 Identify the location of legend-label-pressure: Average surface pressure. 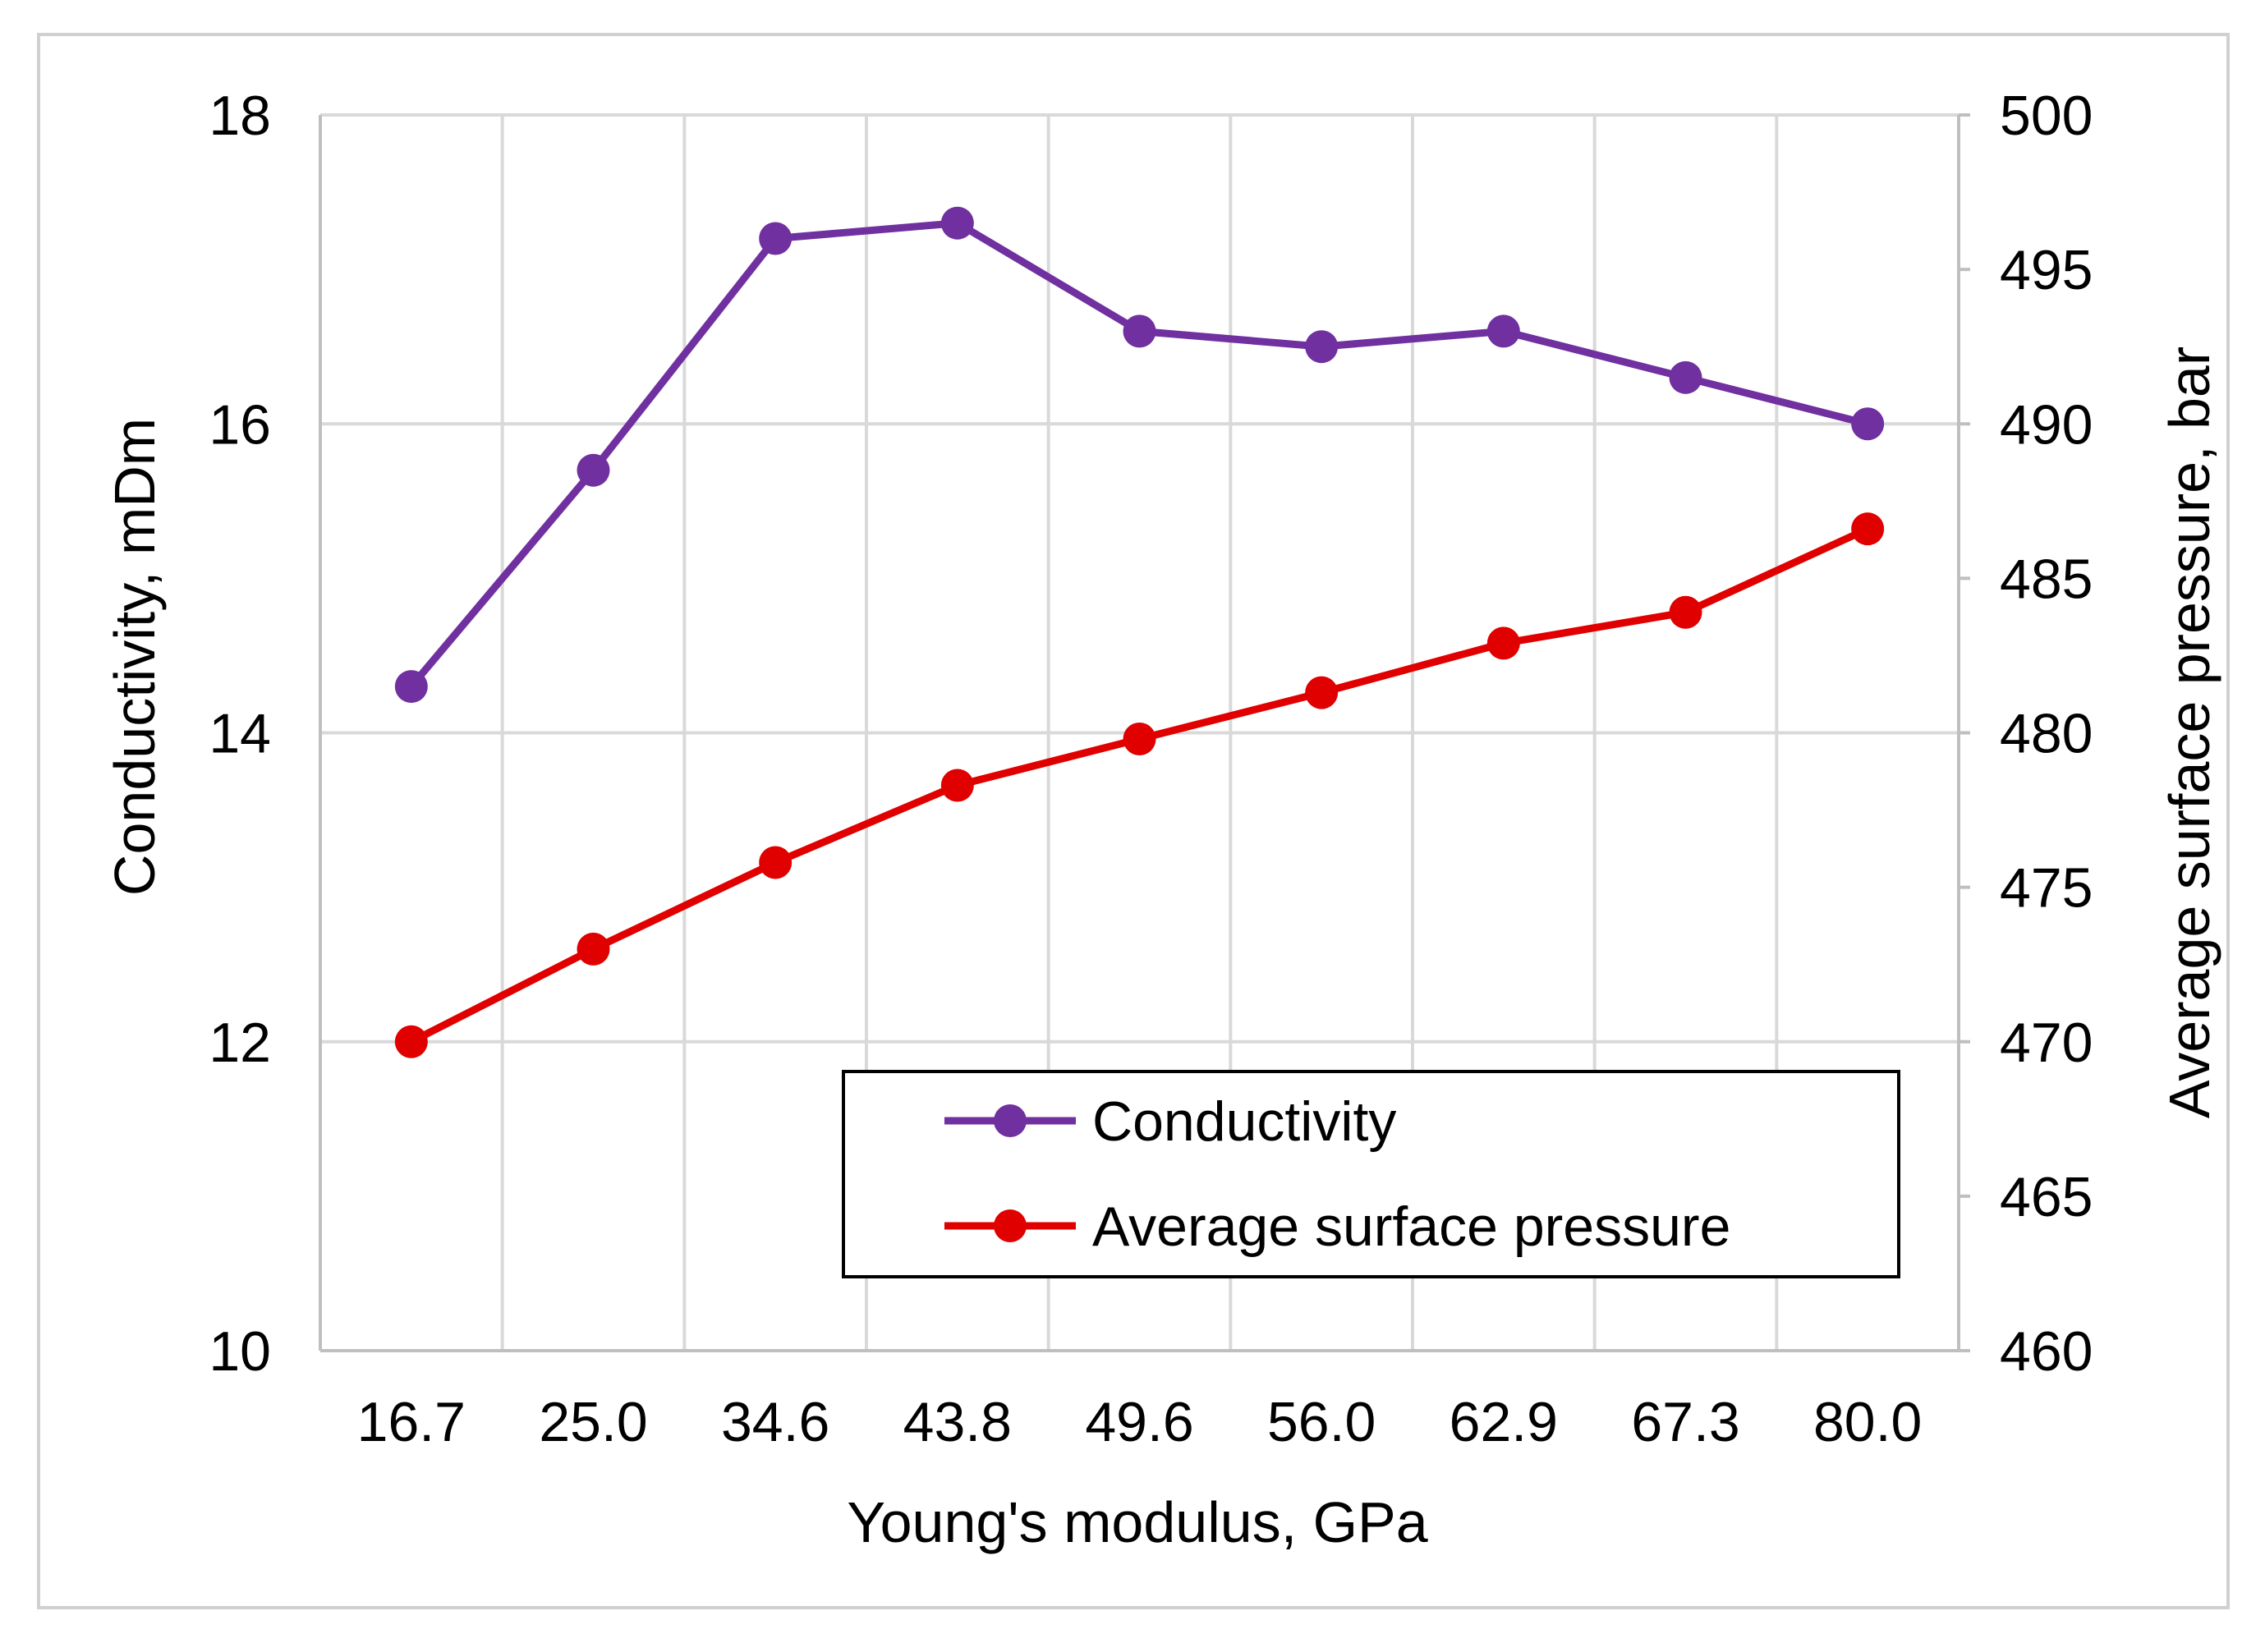
(1411, 1226).